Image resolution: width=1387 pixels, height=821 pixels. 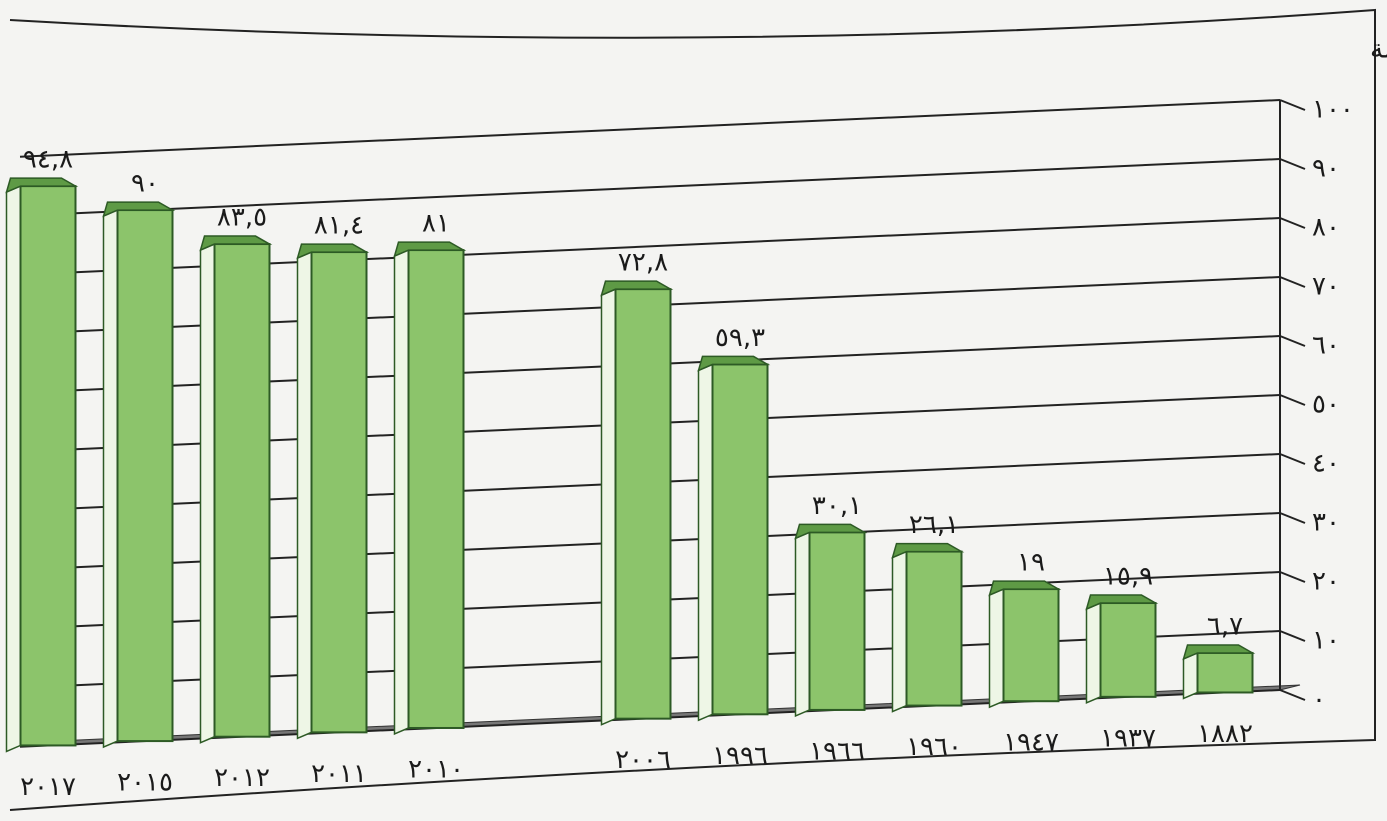 What do you see at coordinates (837, 751) in the screenshot?
I see `x-tick-label: ١٩٦٦` at bounding box center [837, 751].